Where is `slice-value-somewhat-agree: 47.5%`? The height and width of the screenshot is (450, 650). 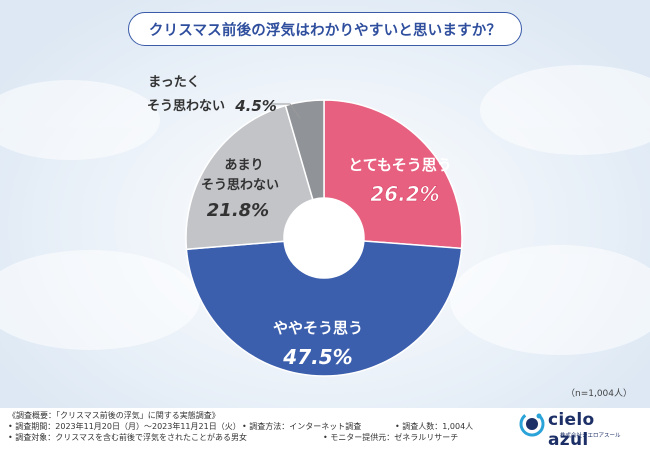
slice-value-somewhat-agree: 47.5% is located at coordinates (317, 357).